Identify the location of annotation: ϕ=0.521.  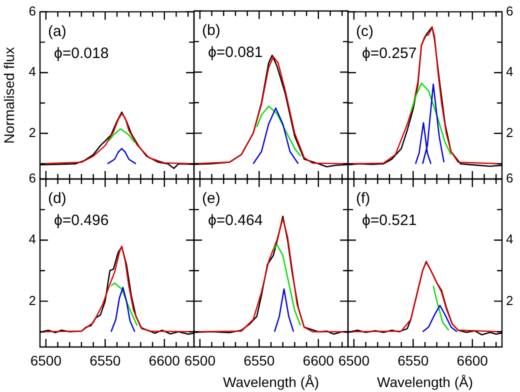
(389, 220).